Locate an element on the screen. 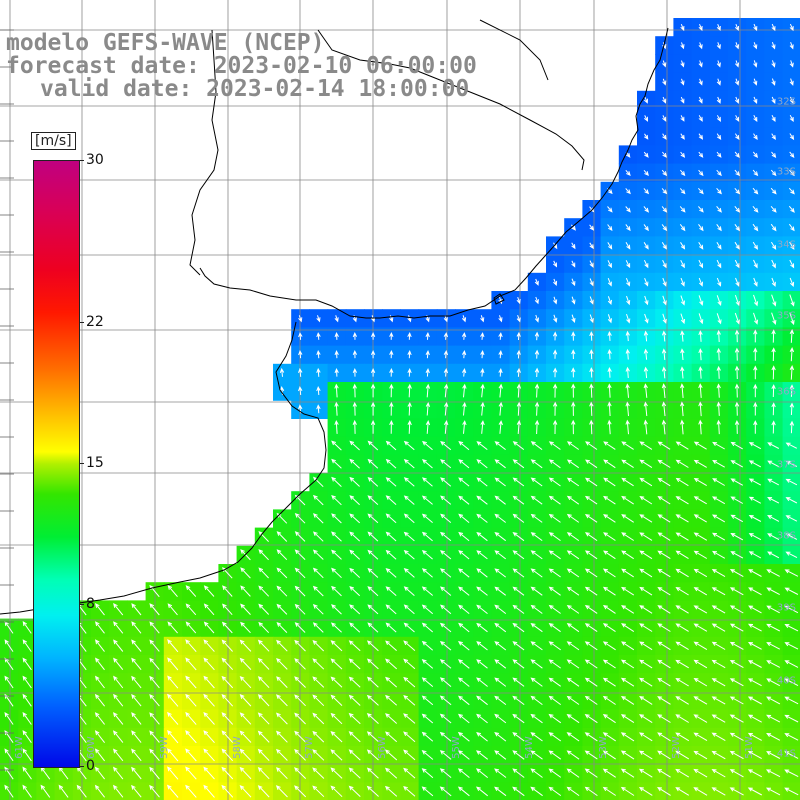 Image resolution: width=800 pixels, height=800 pixels. longitude-label: 54W is located at coordinates (529, 747).